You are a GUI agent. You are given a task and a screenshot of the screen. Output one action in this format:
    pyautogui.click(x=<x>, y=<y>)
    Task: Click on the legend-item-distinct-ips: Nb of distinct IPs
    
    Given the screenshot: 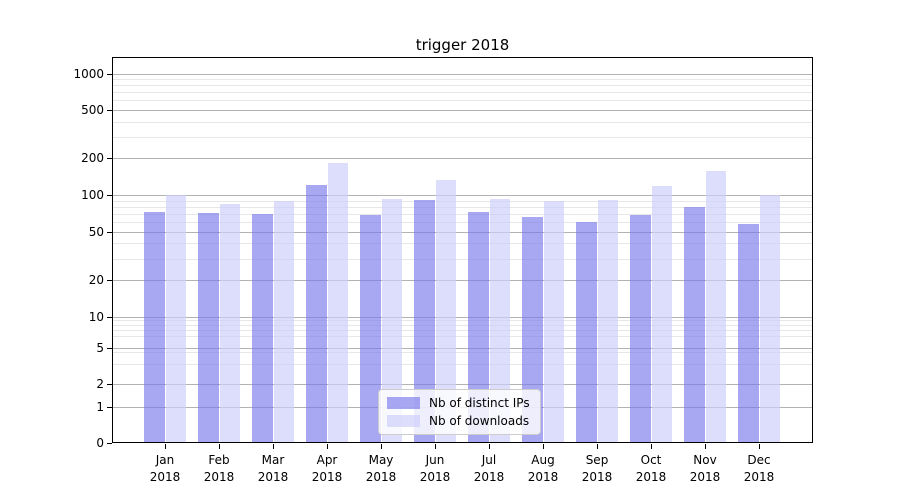 What is the action you would take?
    pyautogui.click(x=458, y=403)
    